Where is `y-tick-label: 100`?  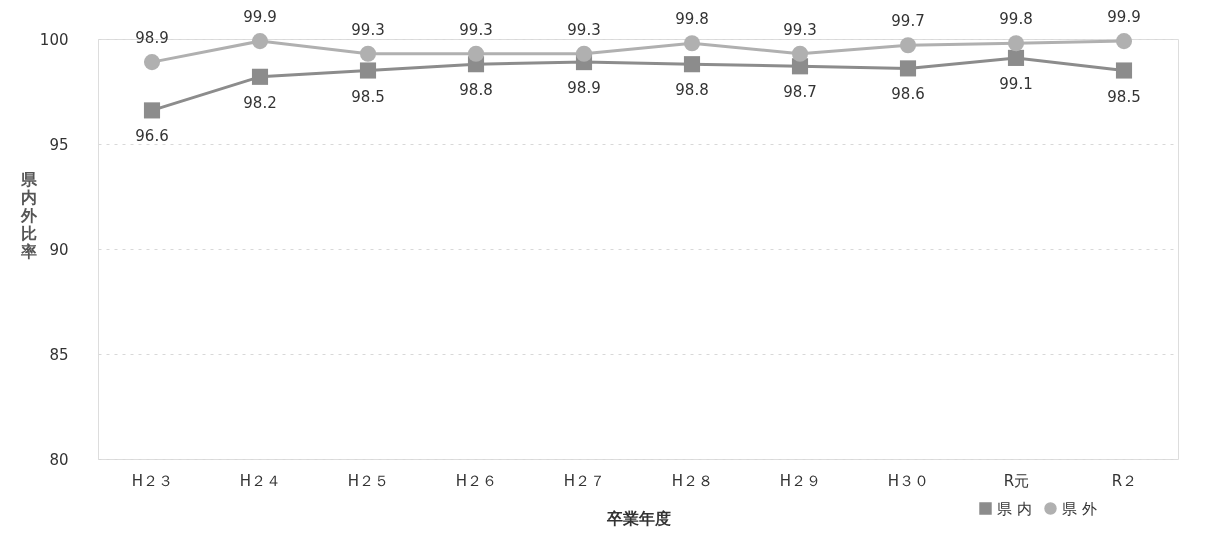
y-tick-label: 100 is located at coordinates (54, 39).